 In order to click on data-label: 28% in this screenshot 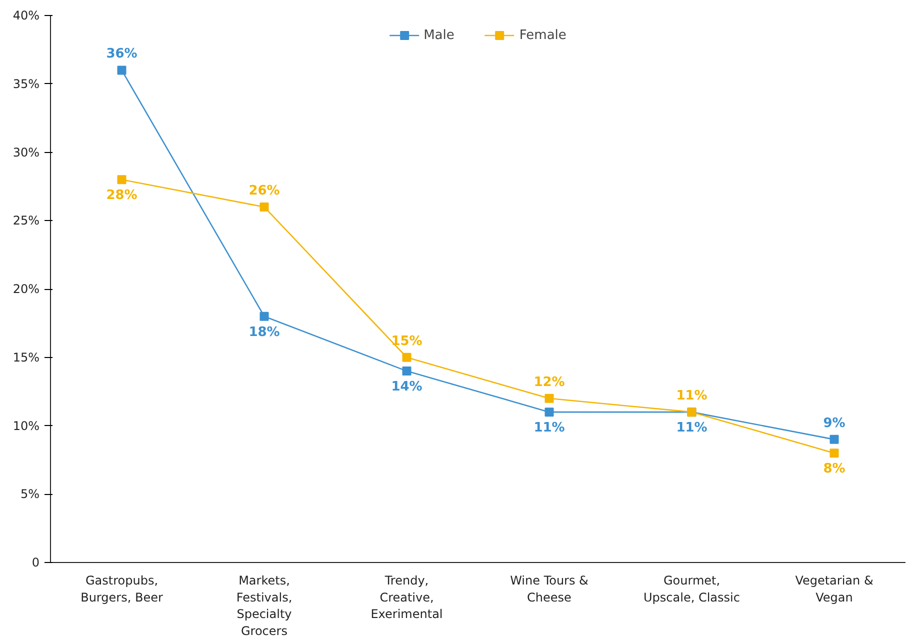, I will do `click(122, 196)`.